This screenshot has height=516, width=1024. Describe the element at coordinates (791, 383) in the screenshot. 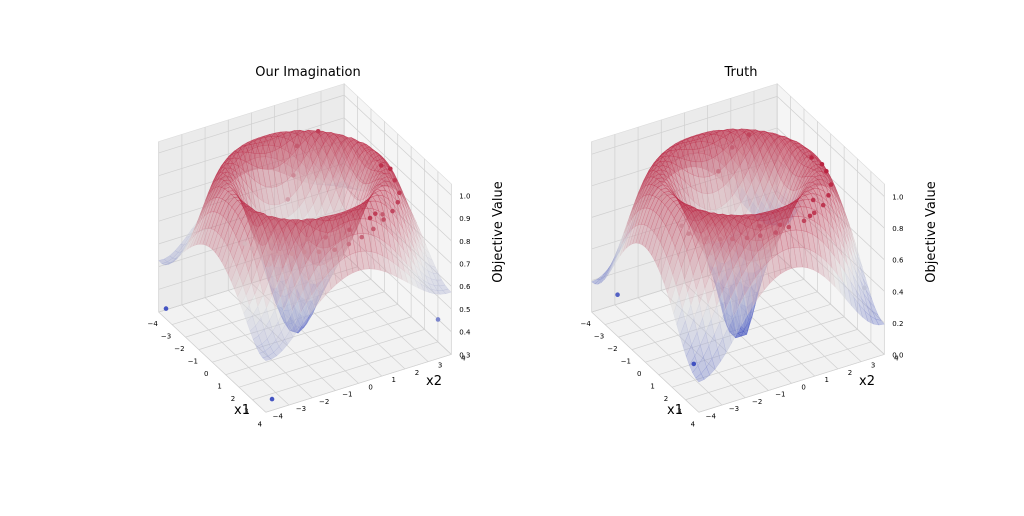

I see `gridline-x` at that location.